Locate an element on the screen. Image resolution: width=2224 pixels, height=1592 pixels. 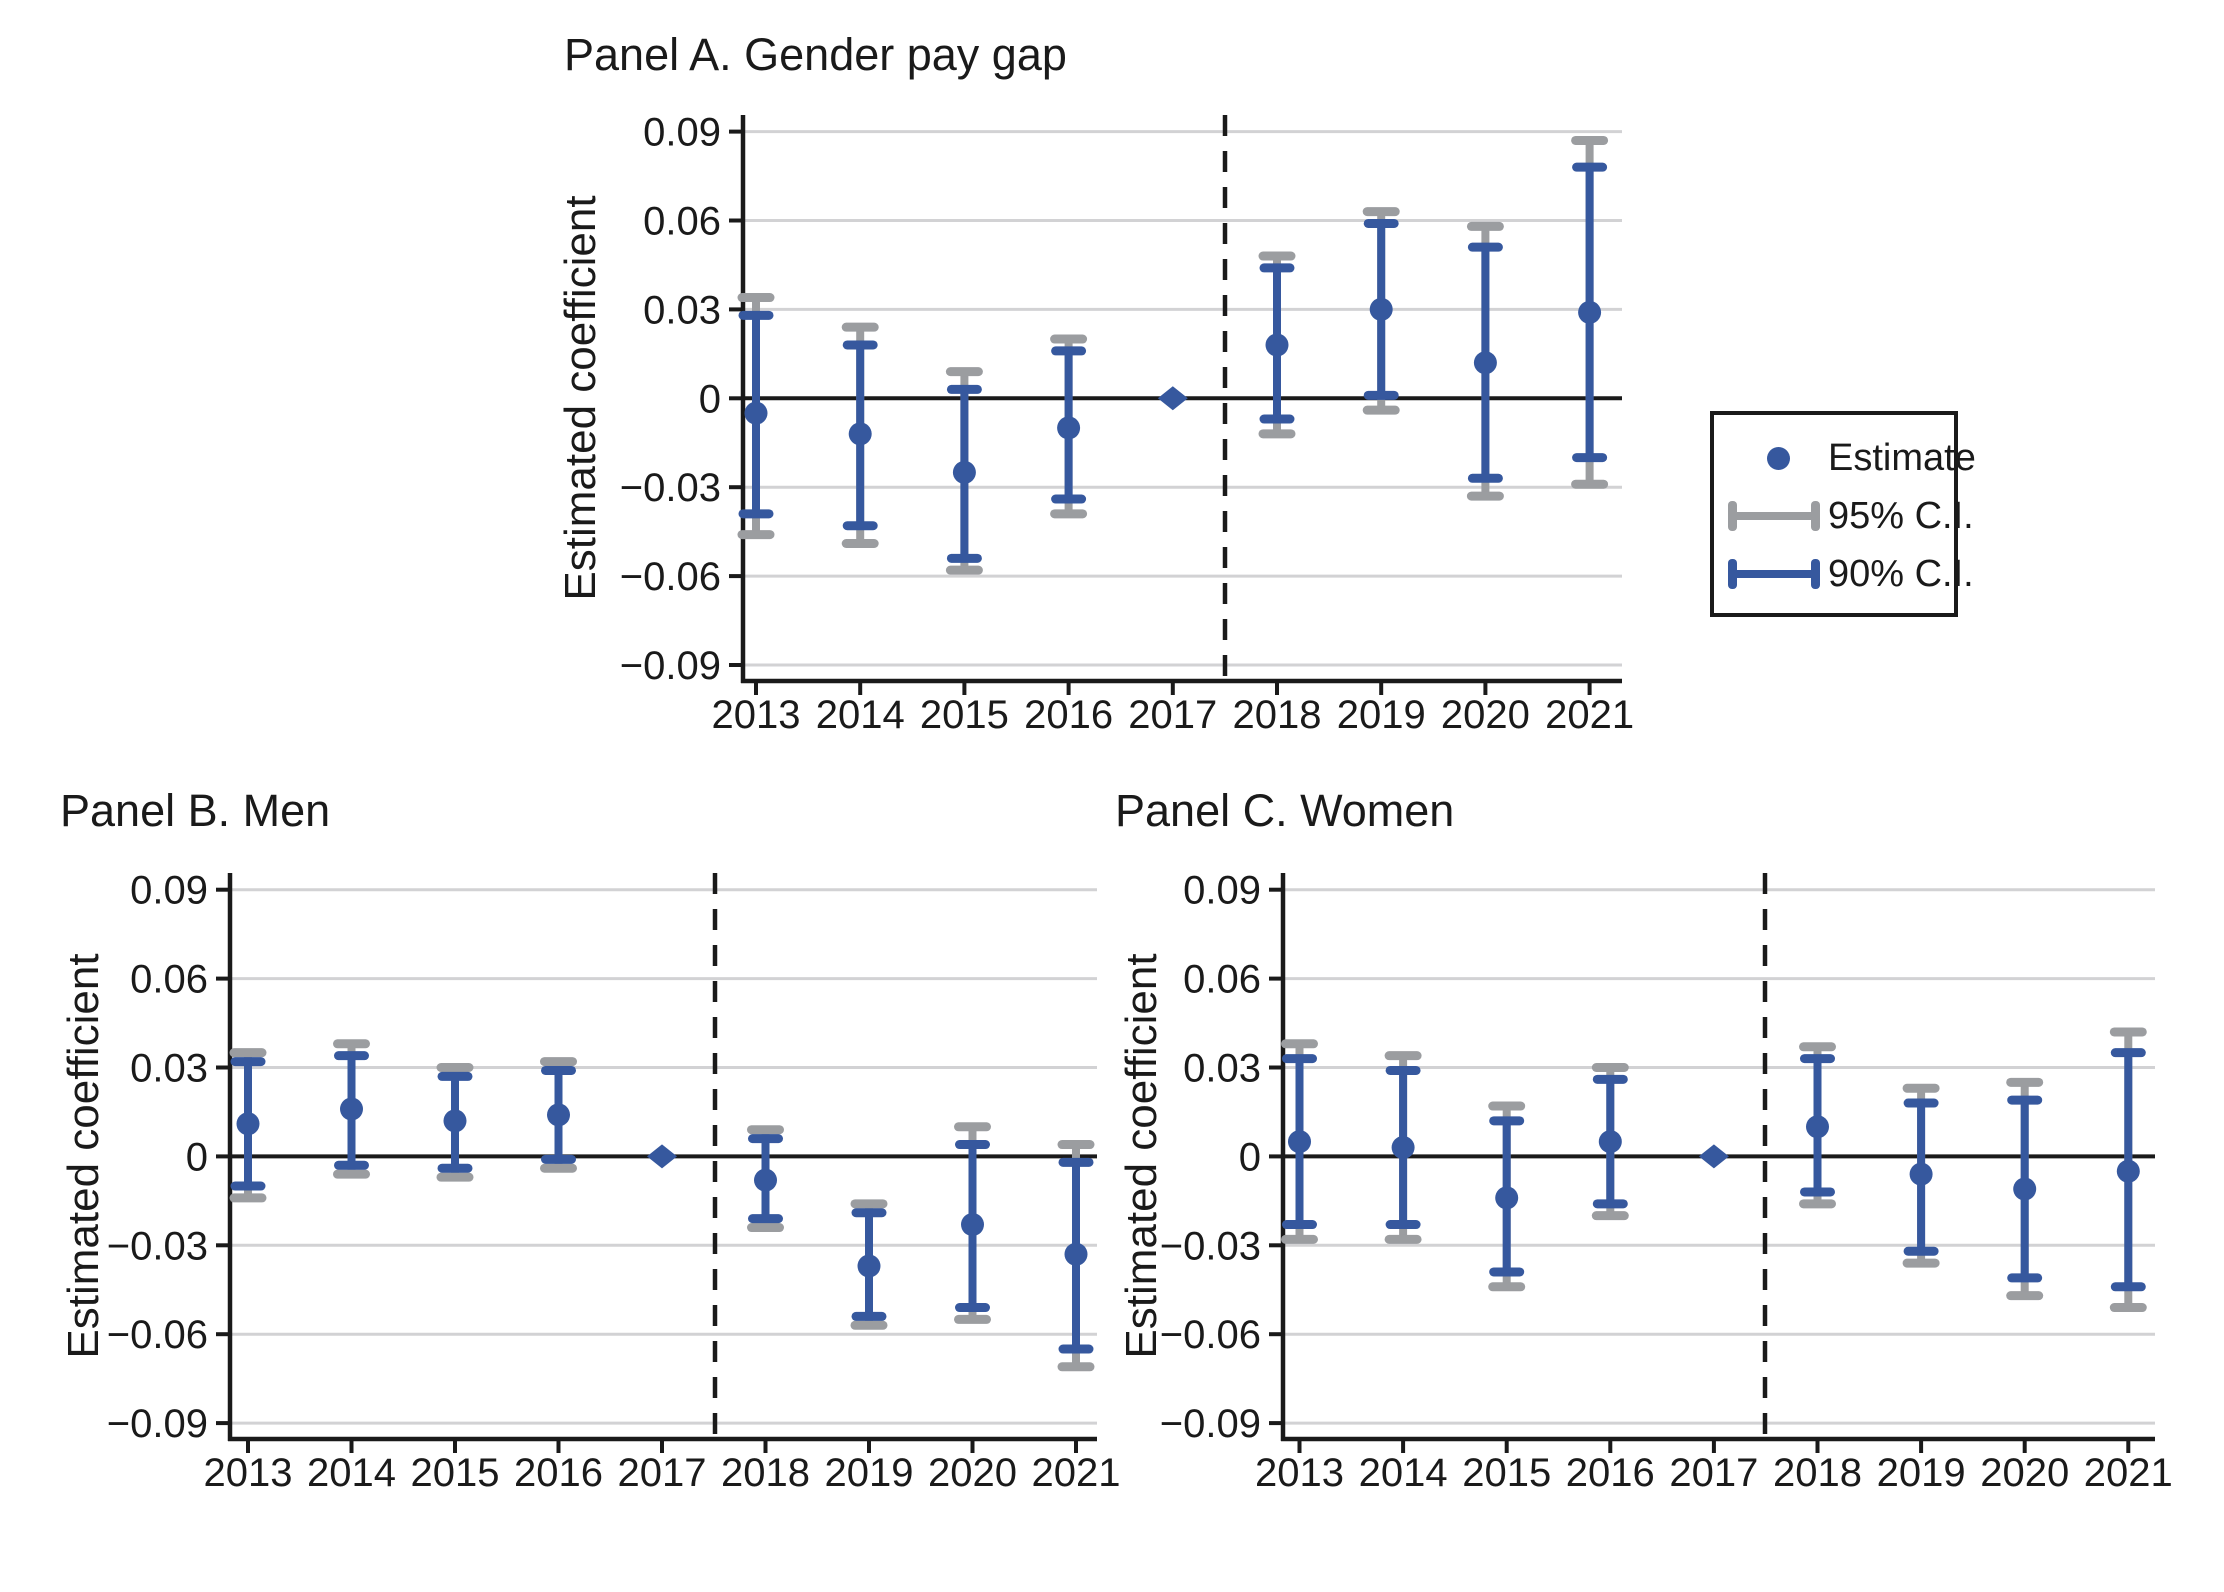
legend-label-ci90: 90% C.I. is located at coordinates (1901, 573).